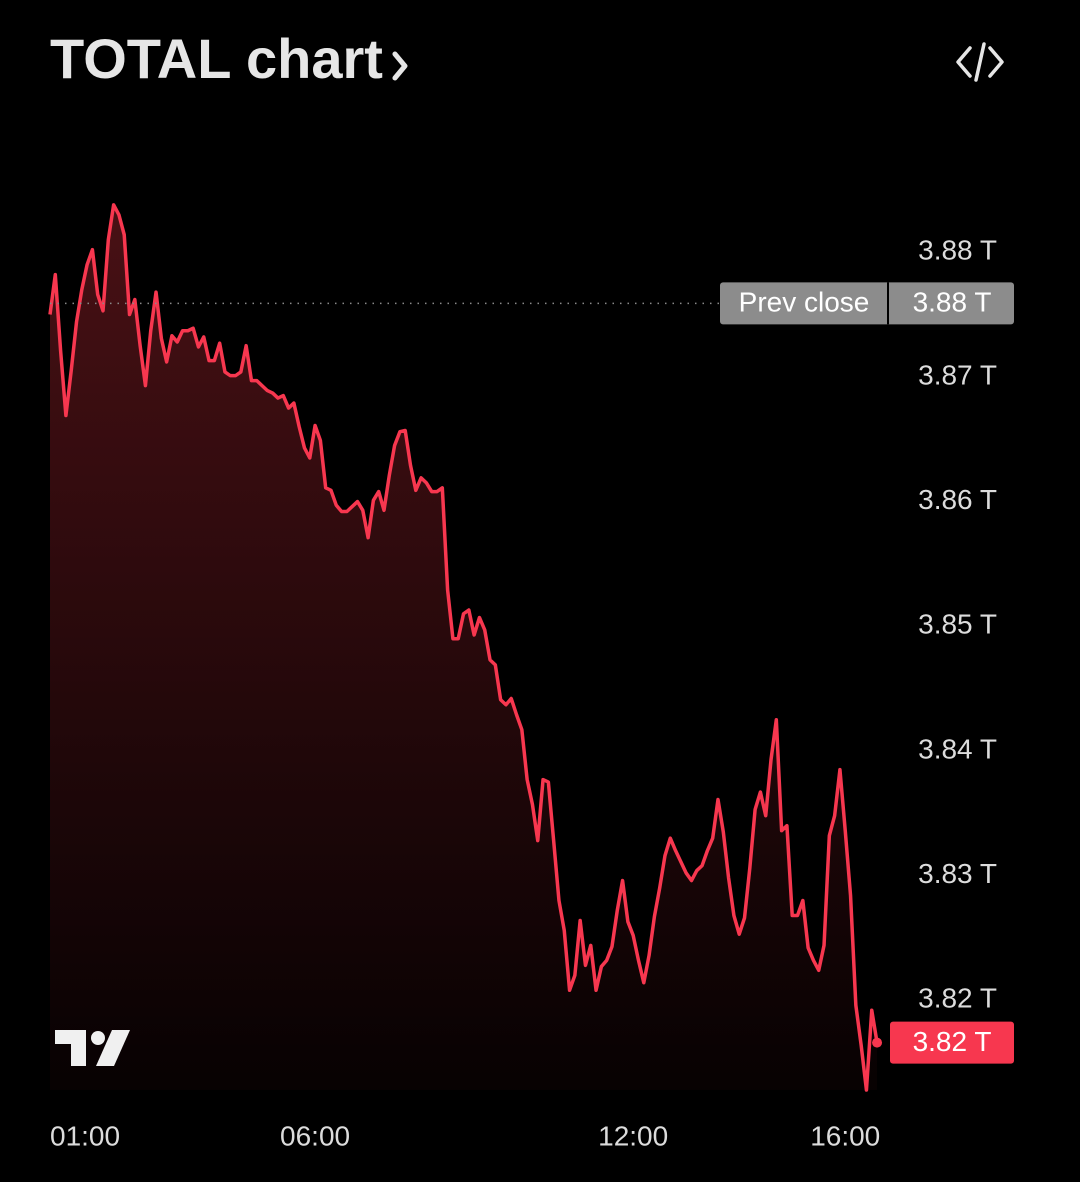 The width and height of the screenshot is (1080, 1182). I want to click on embed-icon-right, so click(996, 62).